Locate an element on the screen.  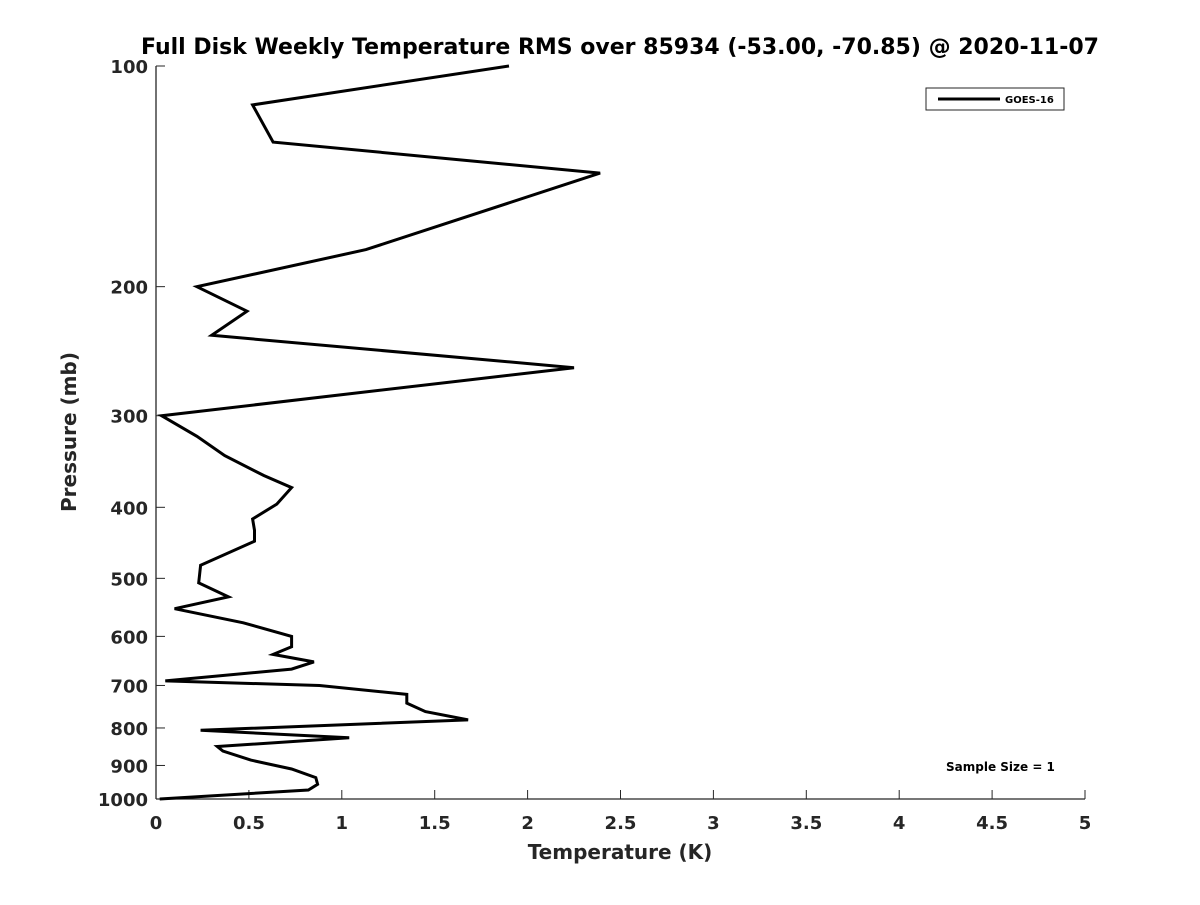
y-tick-label: 600 is located at coordinates (129, 637).